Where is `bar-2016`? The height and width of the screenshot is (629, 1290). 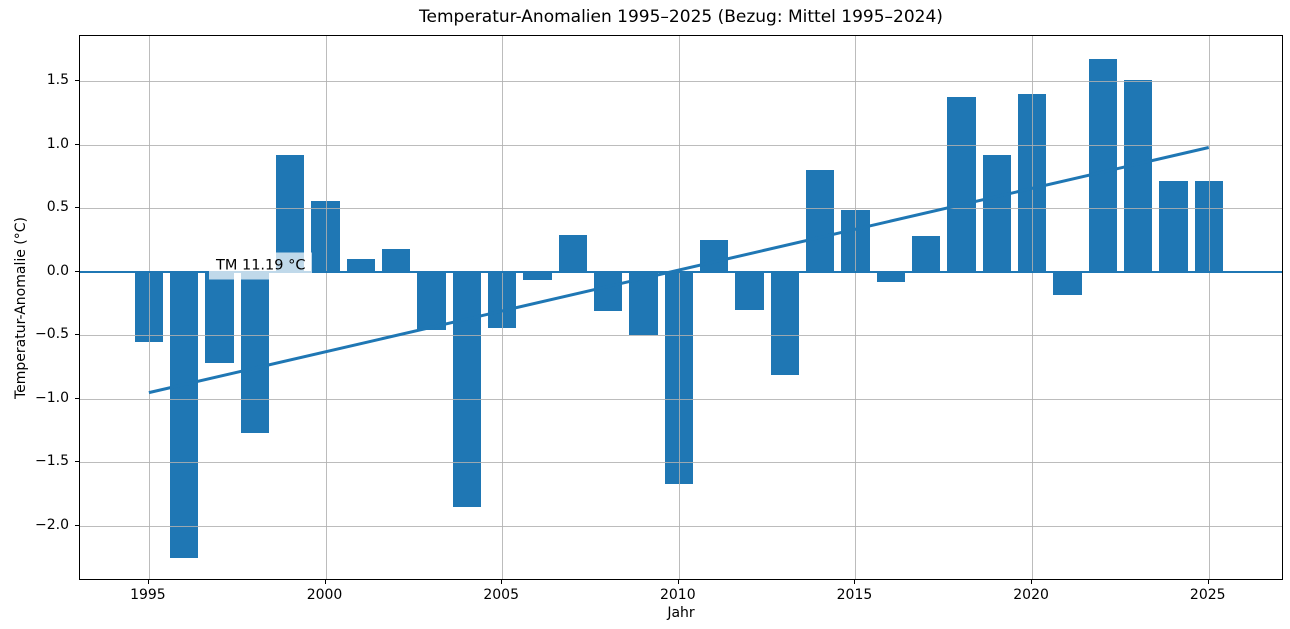 bar-2016 is located at coordinates (890, 277).